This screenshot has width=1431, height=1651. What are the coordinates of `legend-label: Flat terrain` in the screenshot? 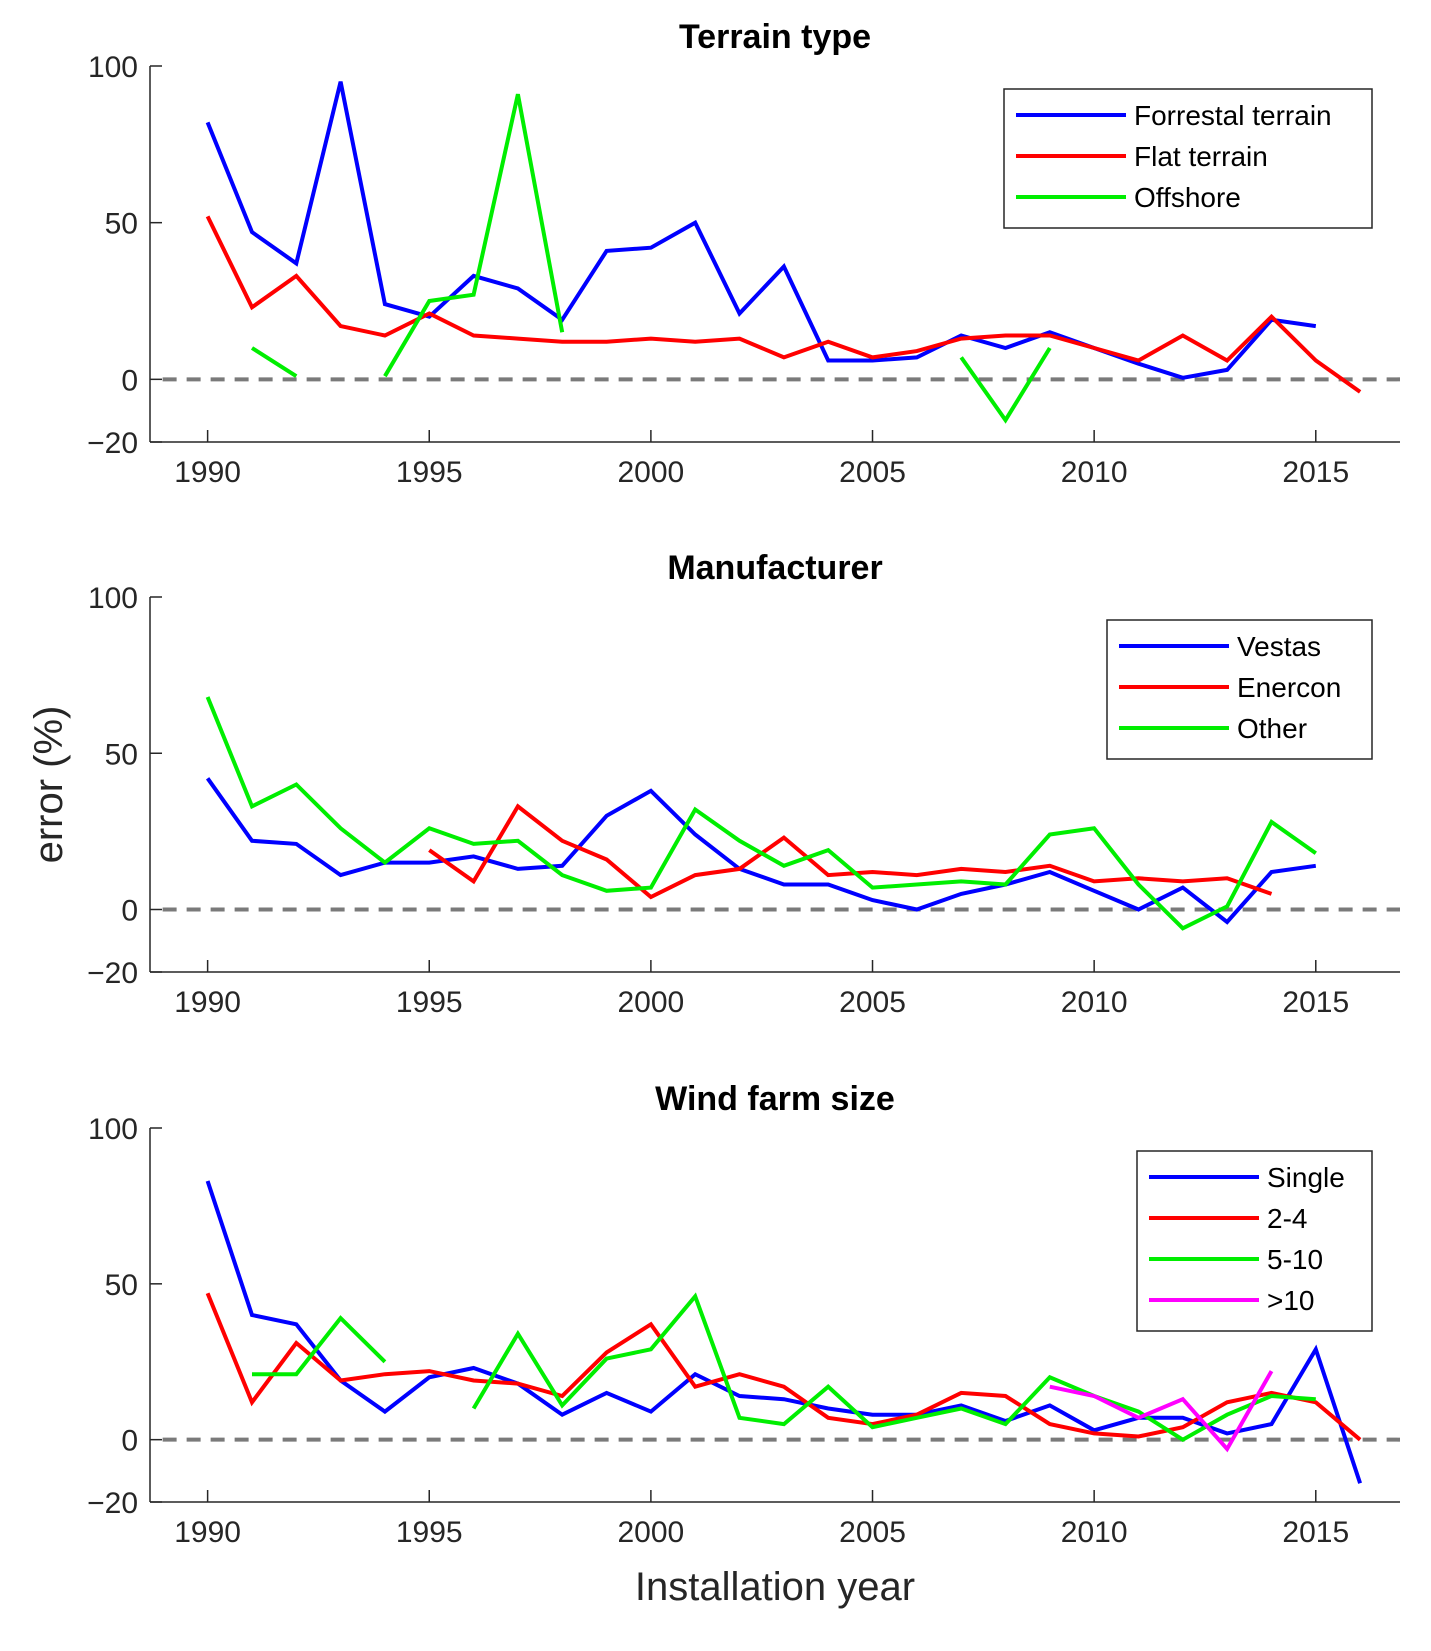 It's located at (1201, 156).